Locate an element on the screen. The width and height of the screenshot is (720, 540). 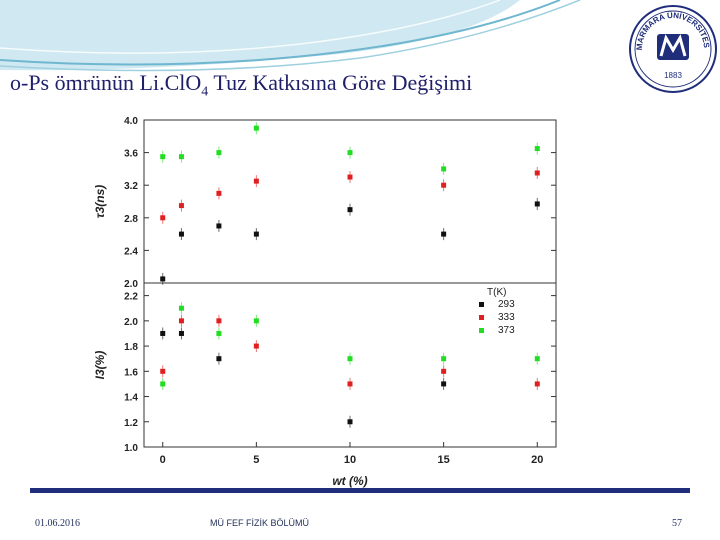
legend-label-293: 293 is located at coordinates (506, 304).